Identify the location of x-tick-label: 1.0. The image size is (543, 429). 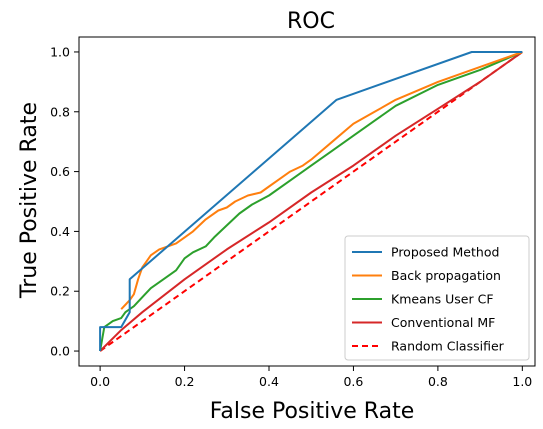
(522, 381).